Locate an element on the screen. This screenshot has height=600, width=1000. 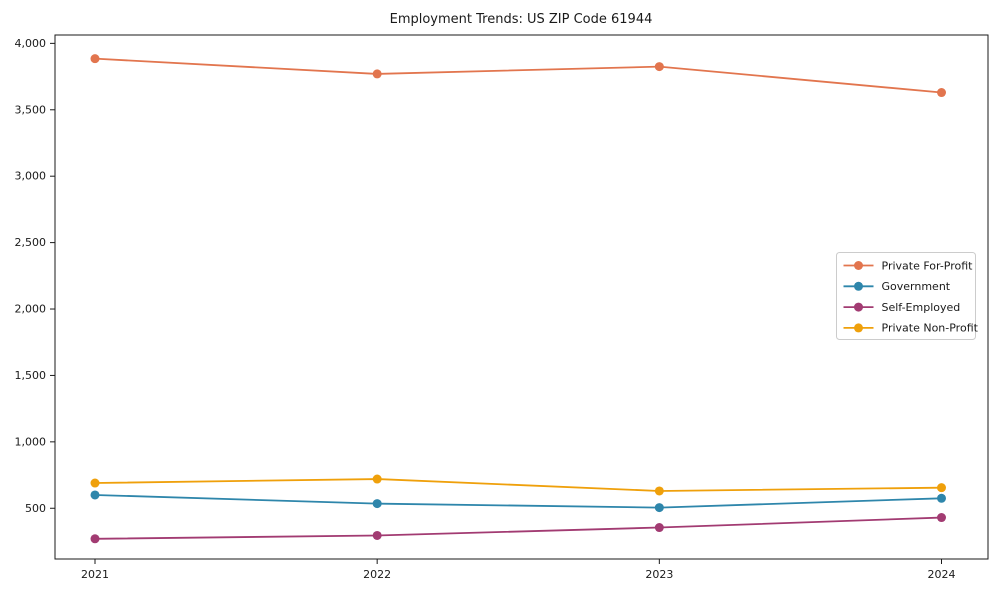
legend-item-label: Government is located at coordinates (916, 286).